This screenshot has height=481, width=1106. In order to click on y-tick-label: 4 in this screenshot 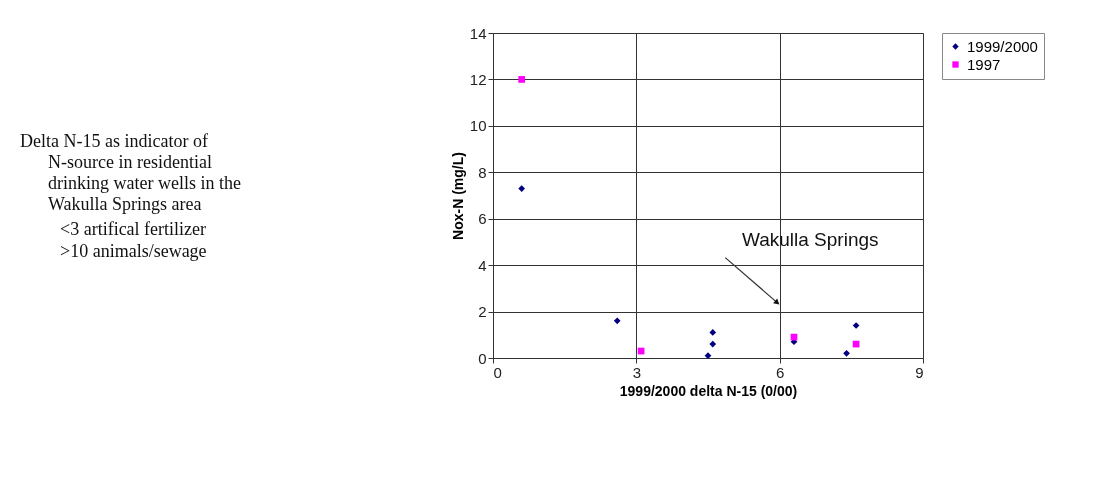, I will do `click(482, 265)`.